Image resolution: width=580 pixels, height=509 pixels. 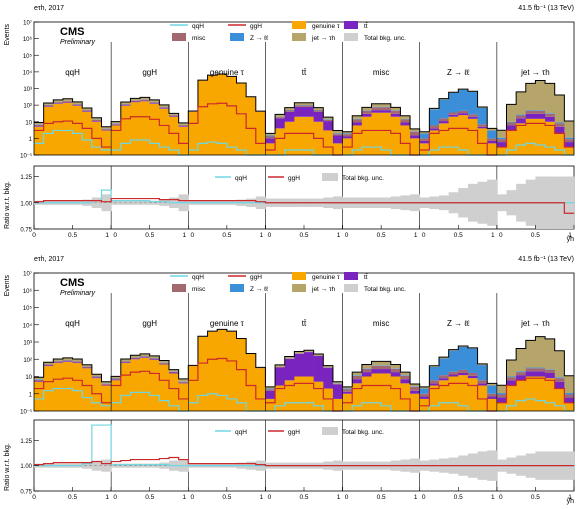 I want to click on bar-tt--c6-b4, so click(x=540, y=116).